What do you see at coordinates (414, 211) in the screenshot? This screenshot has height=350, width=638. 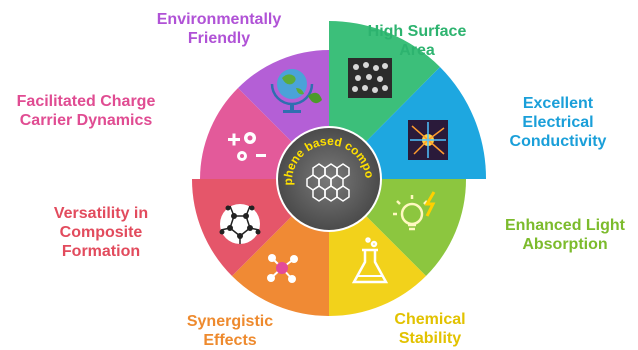 I see `lightbulb-bolt-icon` at bounding box center [414, 211].